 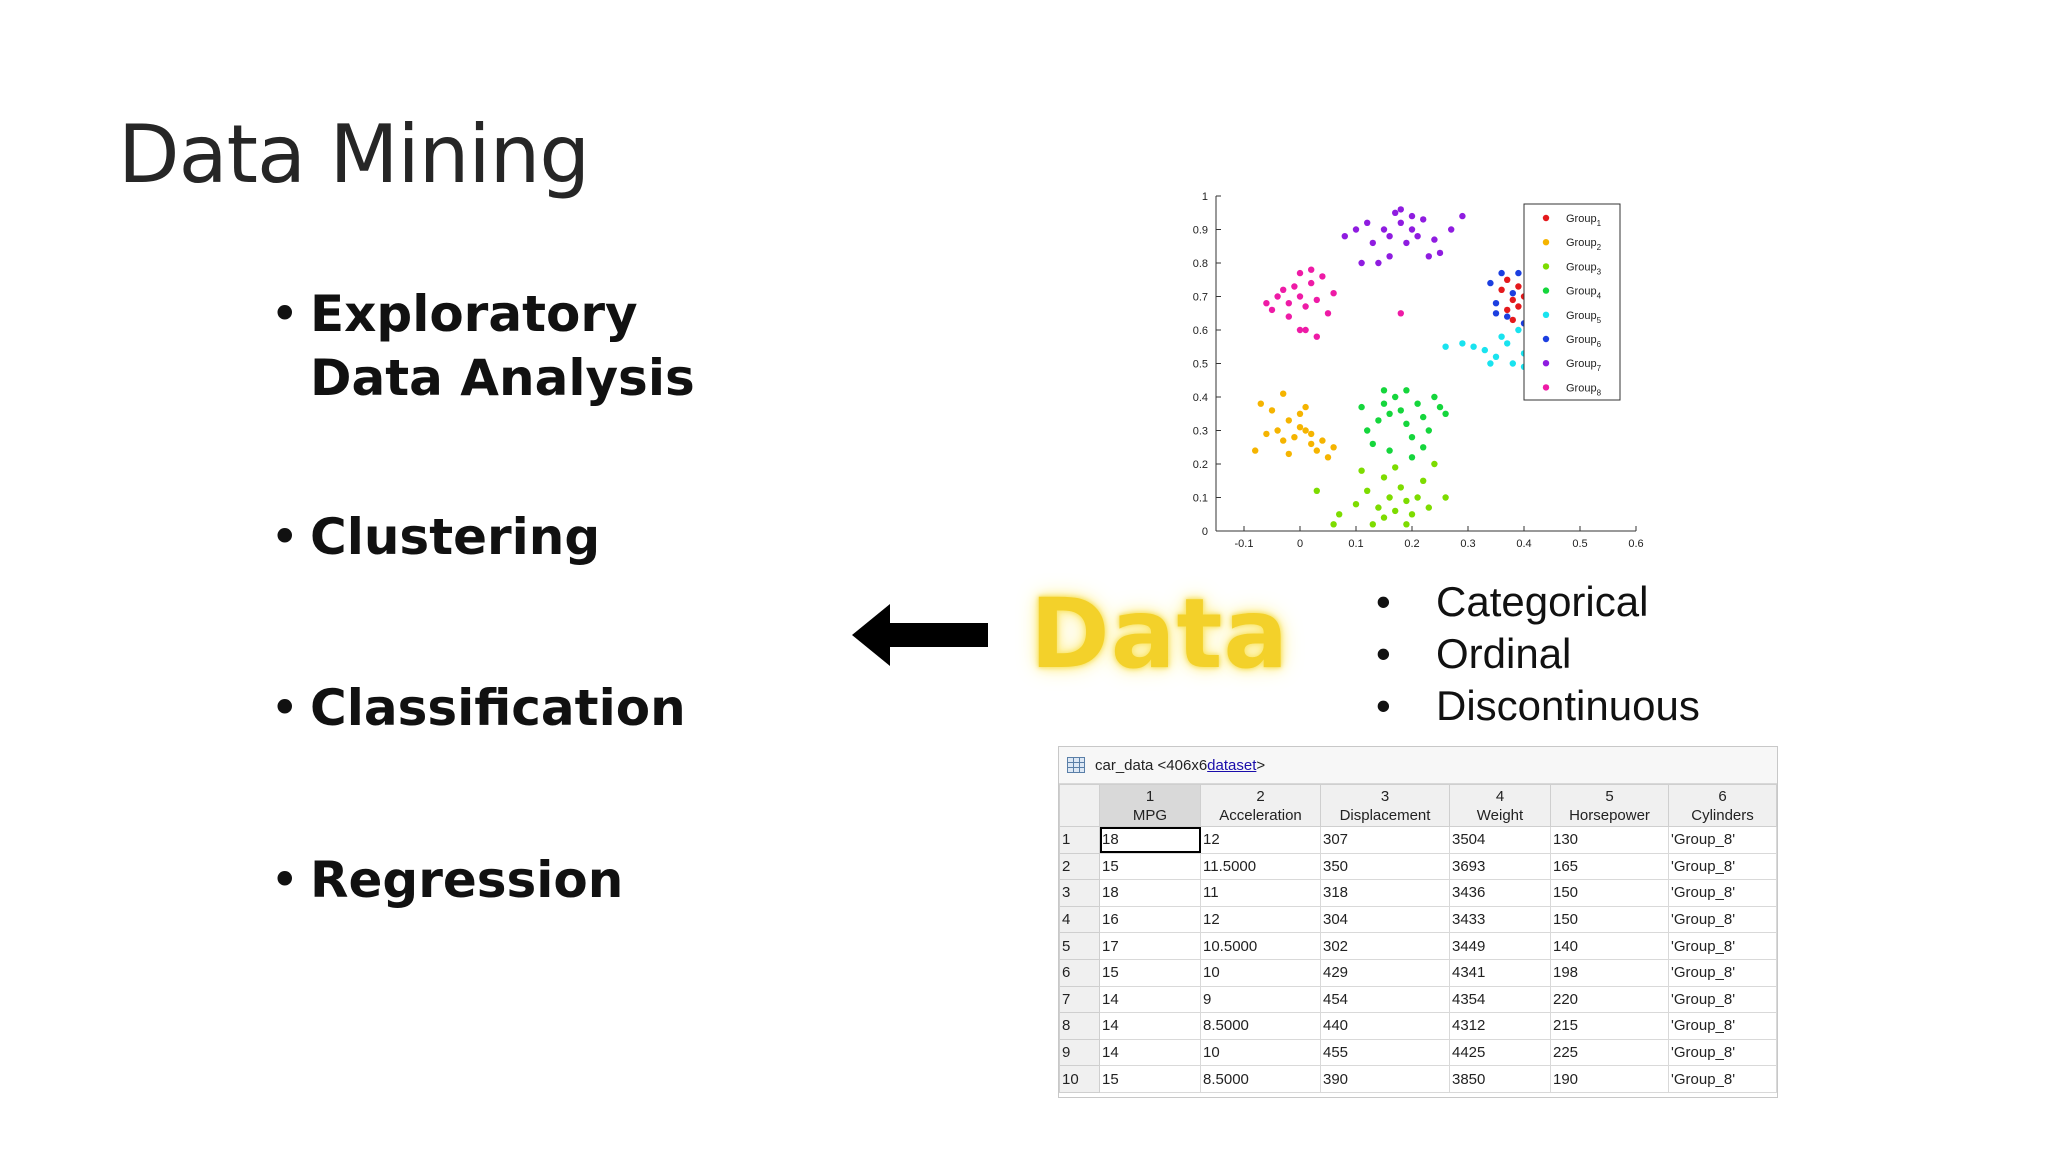 What do you see at coordinates (1150, 805) in the screenshot?
I see `column-header: 1 MPG` at bounding box center [1150, 805].